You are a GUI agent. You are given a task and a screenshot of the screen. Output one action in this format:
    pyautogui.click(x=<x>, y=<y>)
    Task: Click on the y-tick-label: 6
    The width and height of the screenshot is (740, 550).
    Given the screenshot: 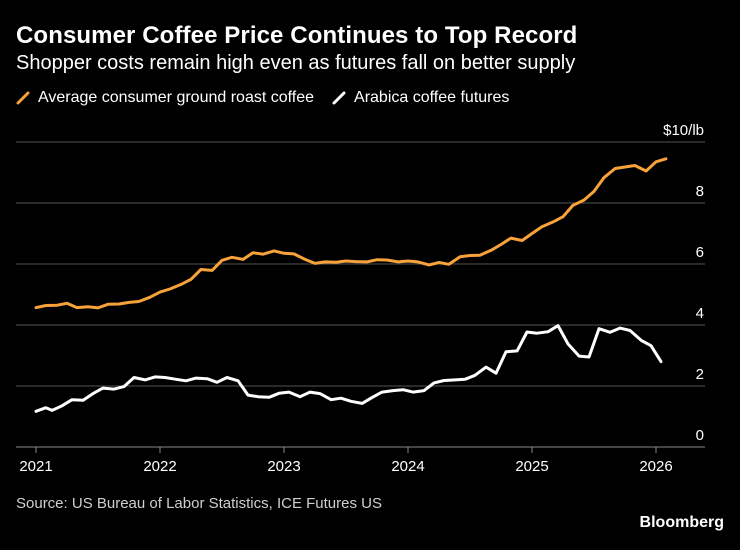 What is the action you would take?
    pyautogui.click(x=700, y=252)
    